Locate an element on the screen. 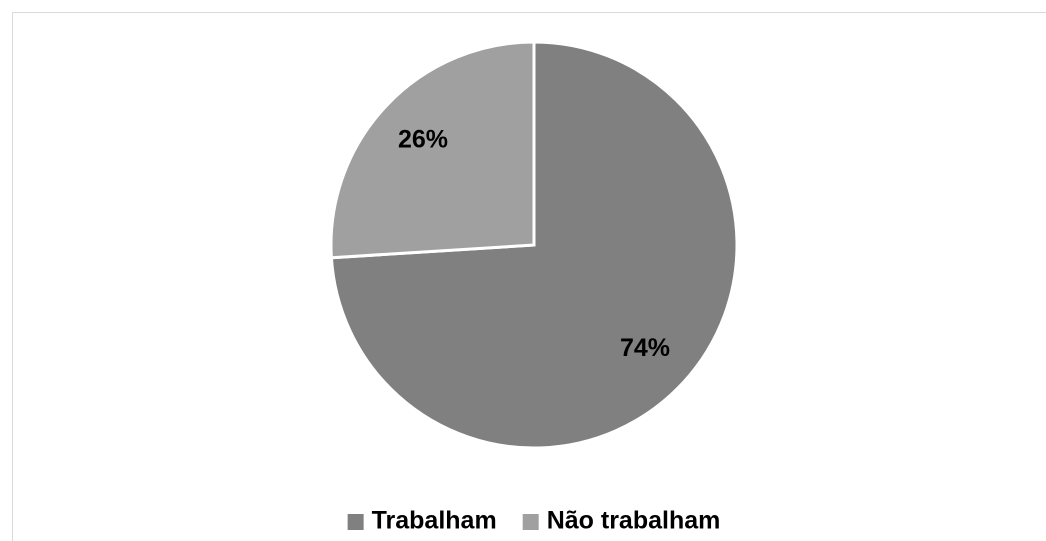 The height and width of the screenshot is (541, 1046). pie-slice is located at coordinates (432, 150).